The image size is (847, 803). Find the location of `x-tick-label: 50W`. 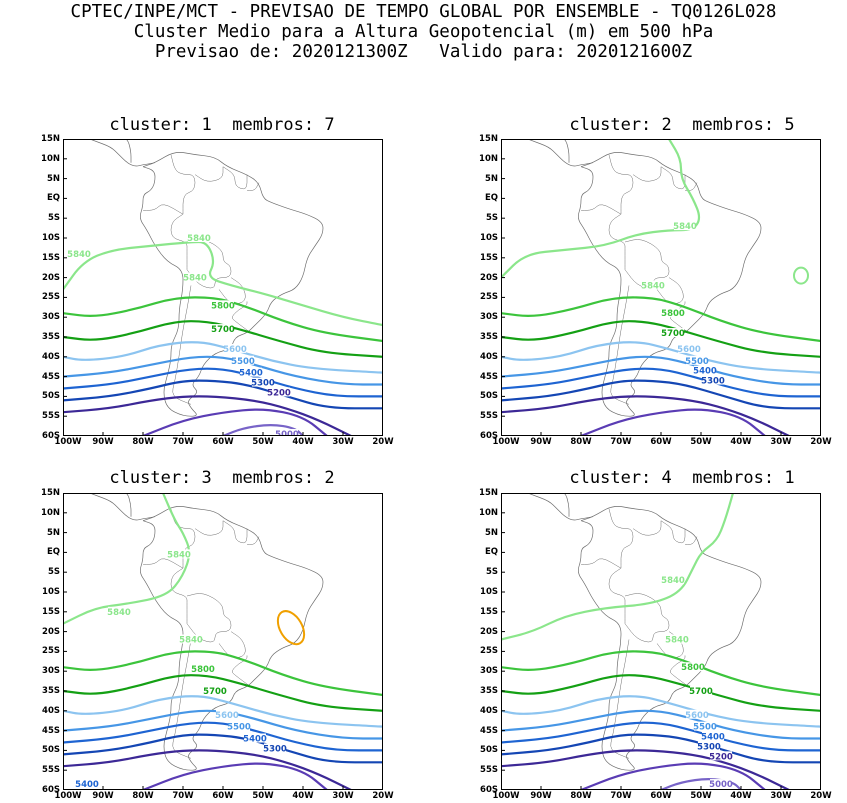

x-tick-label: 50W is located at coordinates (701, 442).